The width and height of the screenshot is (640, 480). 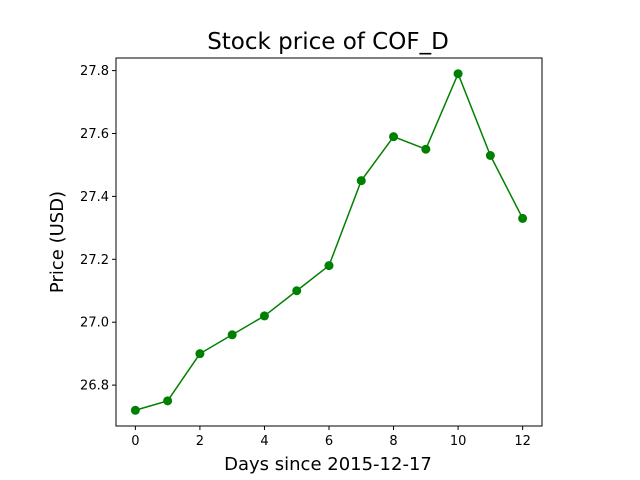 I want to click on y-tick-label: 27.8, so click(x=94, y=71).